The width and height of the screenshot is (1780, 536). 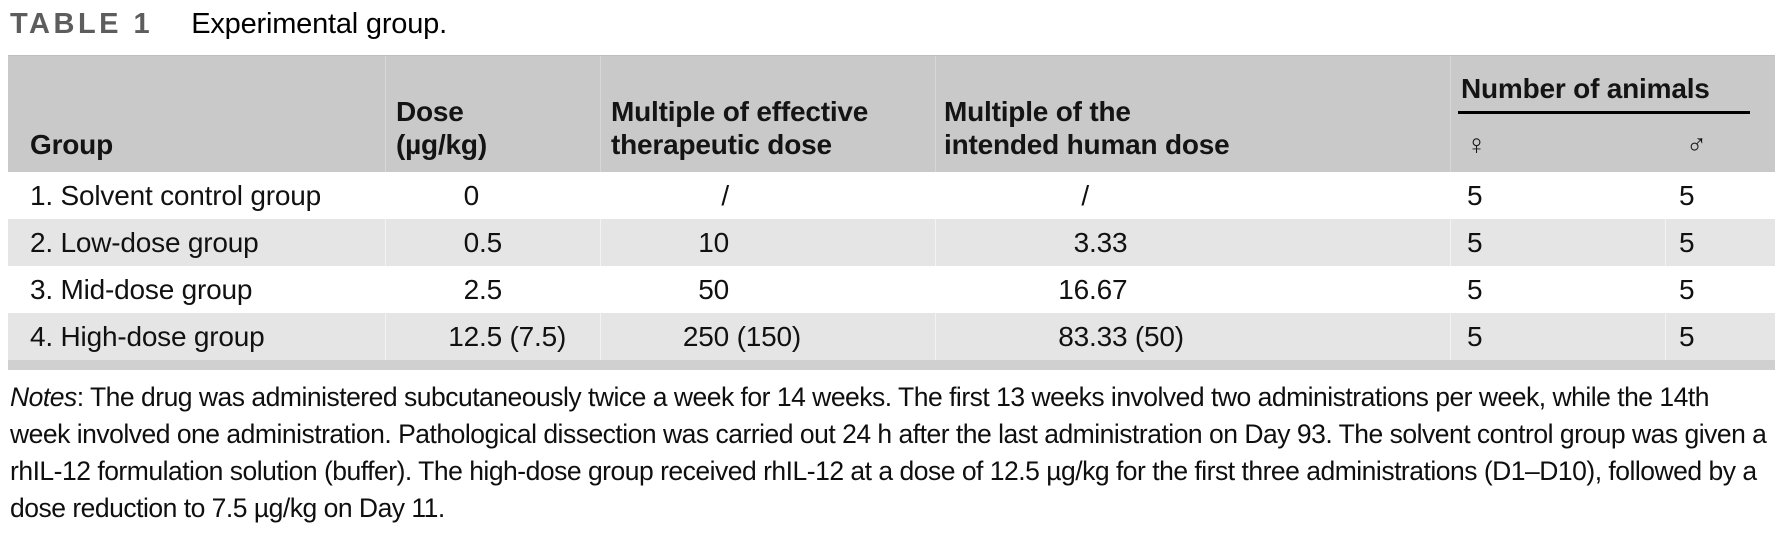 What do you see at coordinates (147, 336) in the screenshot?
I see `cell-group: 4. High-dose group` at bounding box center [147, 336].